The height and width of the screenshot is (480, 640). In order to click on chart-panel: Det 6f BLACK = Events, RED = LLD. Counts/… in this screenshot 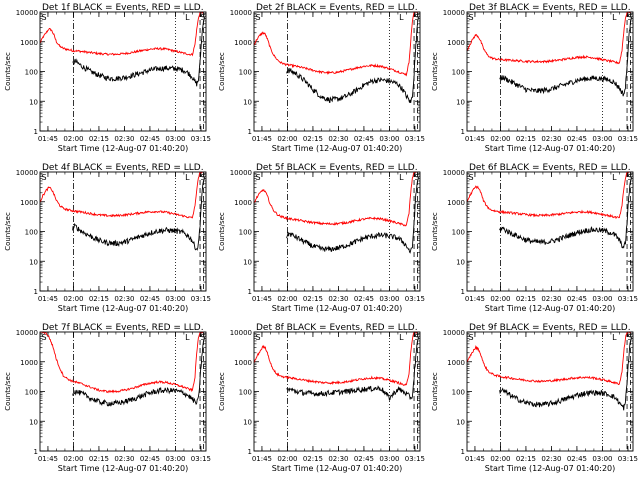, I will do `click(534, 238)`.